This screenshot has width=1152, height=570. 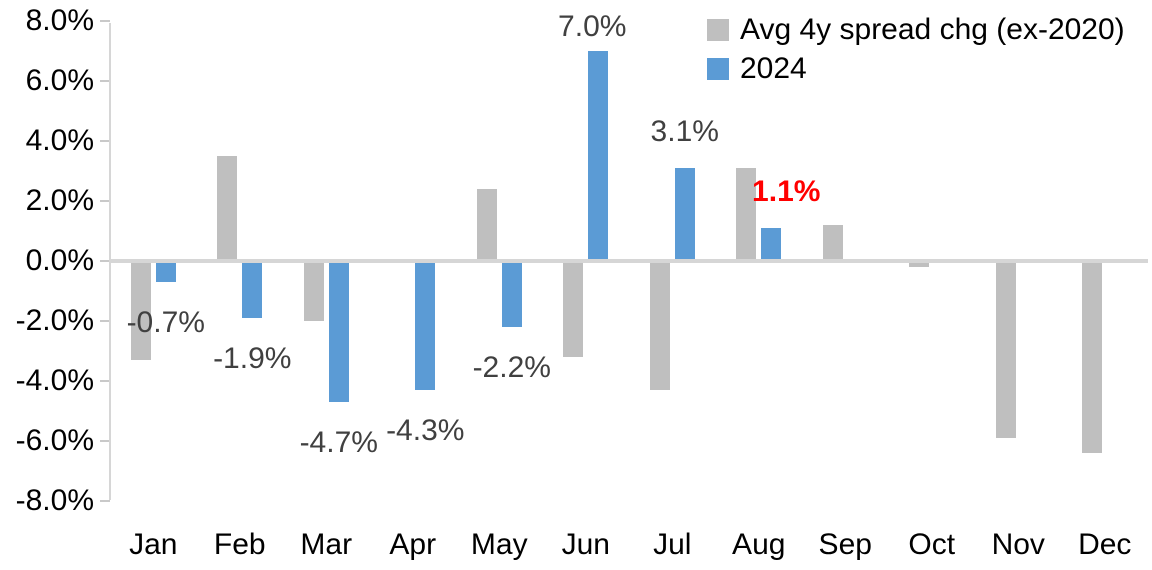 What do you see at coordinates (252, 289) in the screenshot?
I see `bar-feb-2024` at bounding box center [252, 289].